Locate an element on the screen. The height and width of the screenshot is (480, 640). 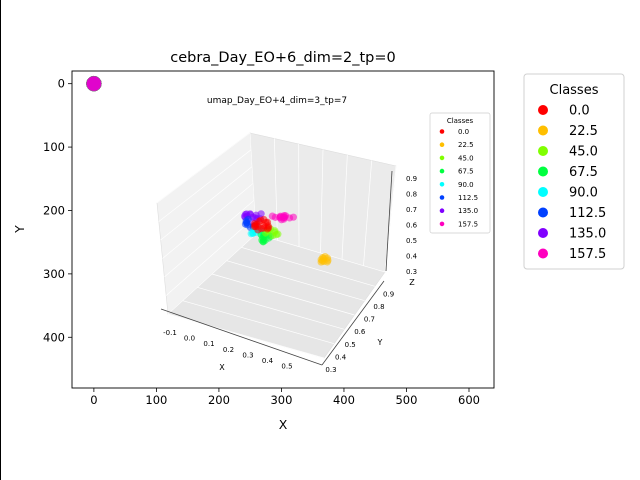
inset-y-tick-label: 0.6 is located at coordinates (360, 332).